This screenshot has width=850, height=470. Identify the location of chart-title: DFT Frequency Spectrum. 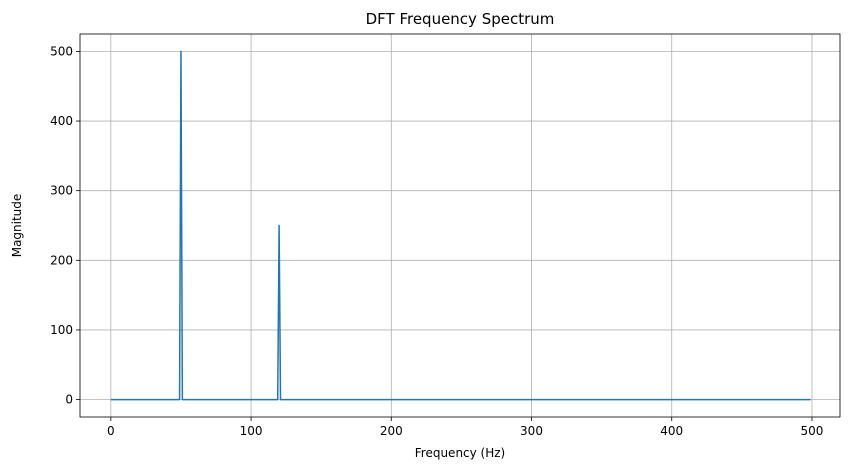
(460, 19).